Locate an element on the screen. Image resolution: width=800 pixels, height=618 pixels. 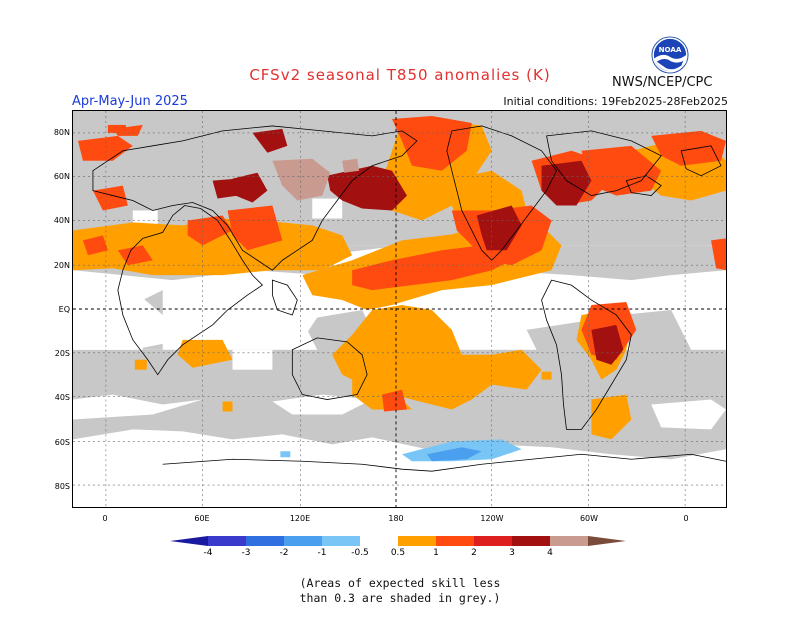
lat-label-20n: 20N is located at coordinates (61, 265).